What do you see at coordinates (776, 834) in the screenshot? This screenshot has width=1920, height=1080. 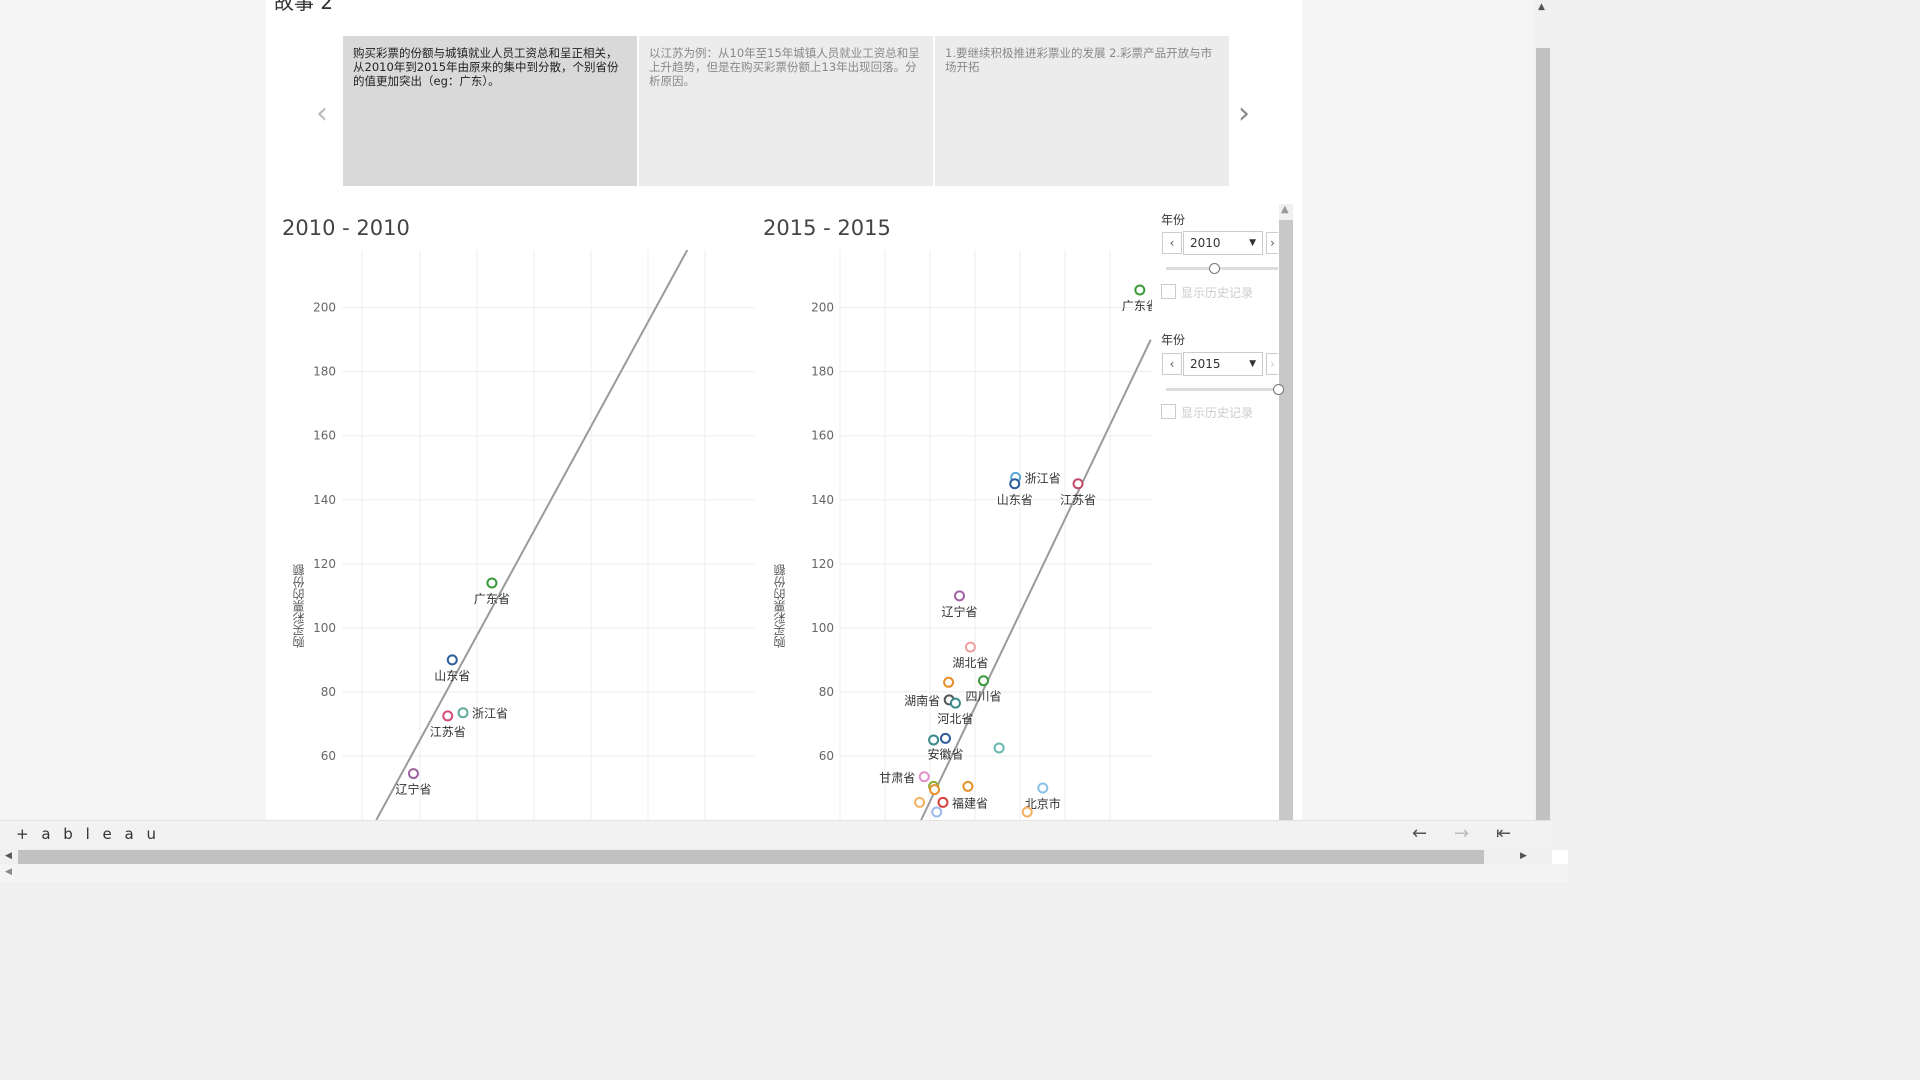 I see `tableau-toolbar: + a b l e a u ← → ⇤` at bounding box center [776, 834].